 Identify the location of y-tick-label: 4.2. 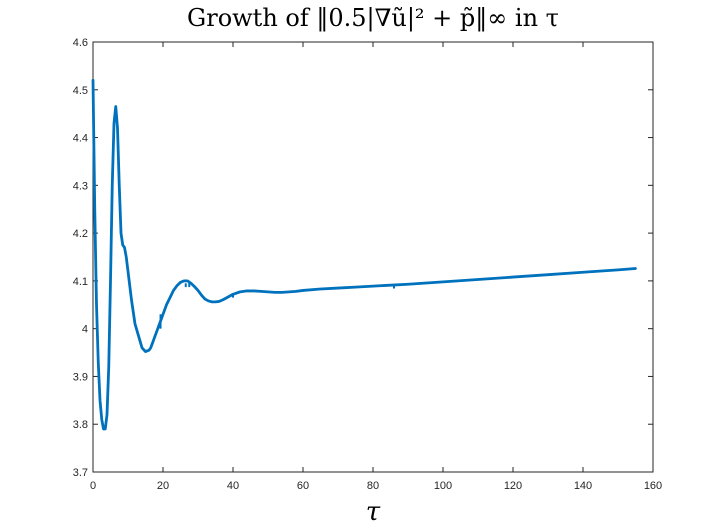
(80, 234).